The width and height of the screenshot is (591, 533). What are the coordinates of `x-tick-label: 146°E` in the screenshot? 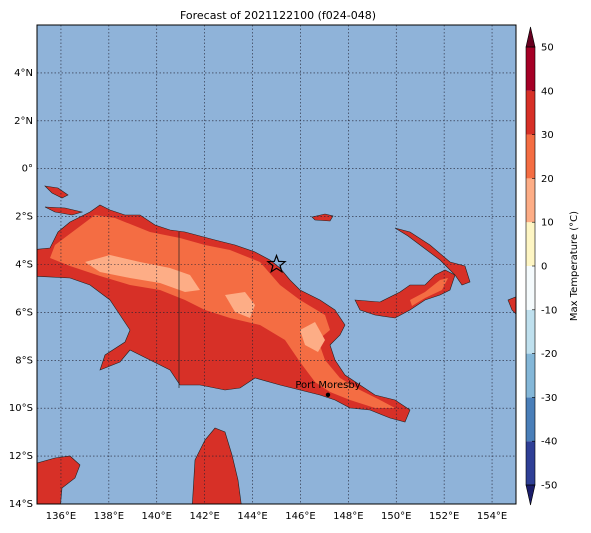 It's located at (300, 516).